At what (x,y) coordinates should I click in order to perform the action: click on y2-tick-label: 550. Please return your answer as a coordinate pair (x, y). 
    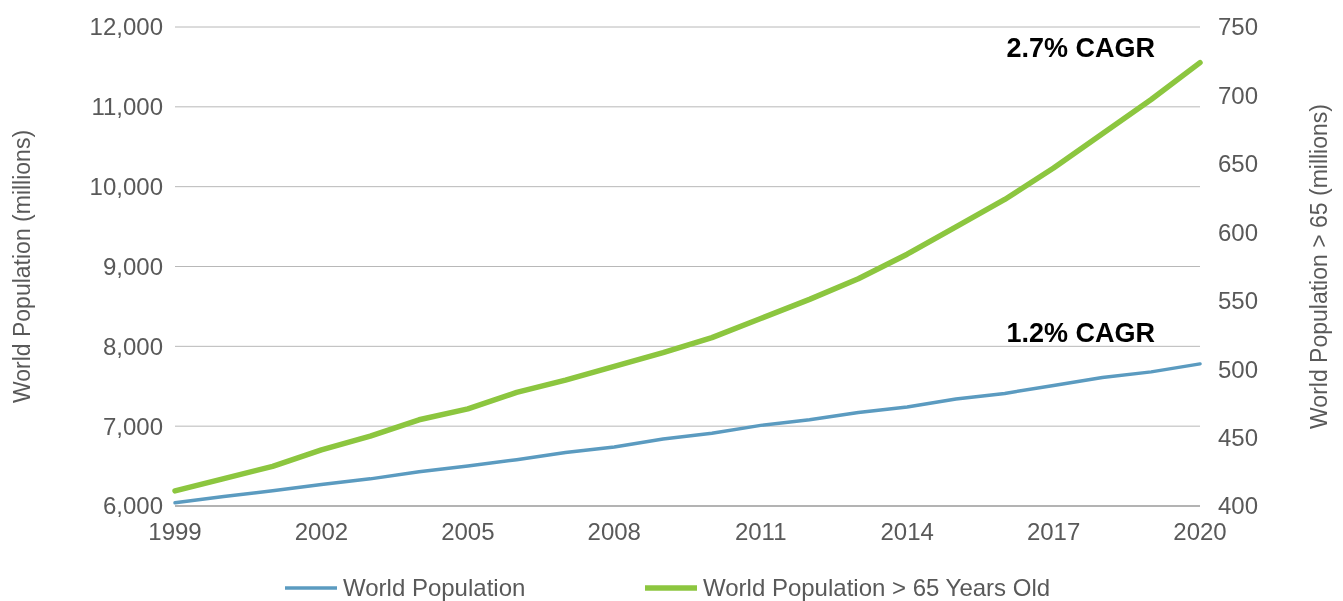
    Looking at the image, I should click on (1238, 301).